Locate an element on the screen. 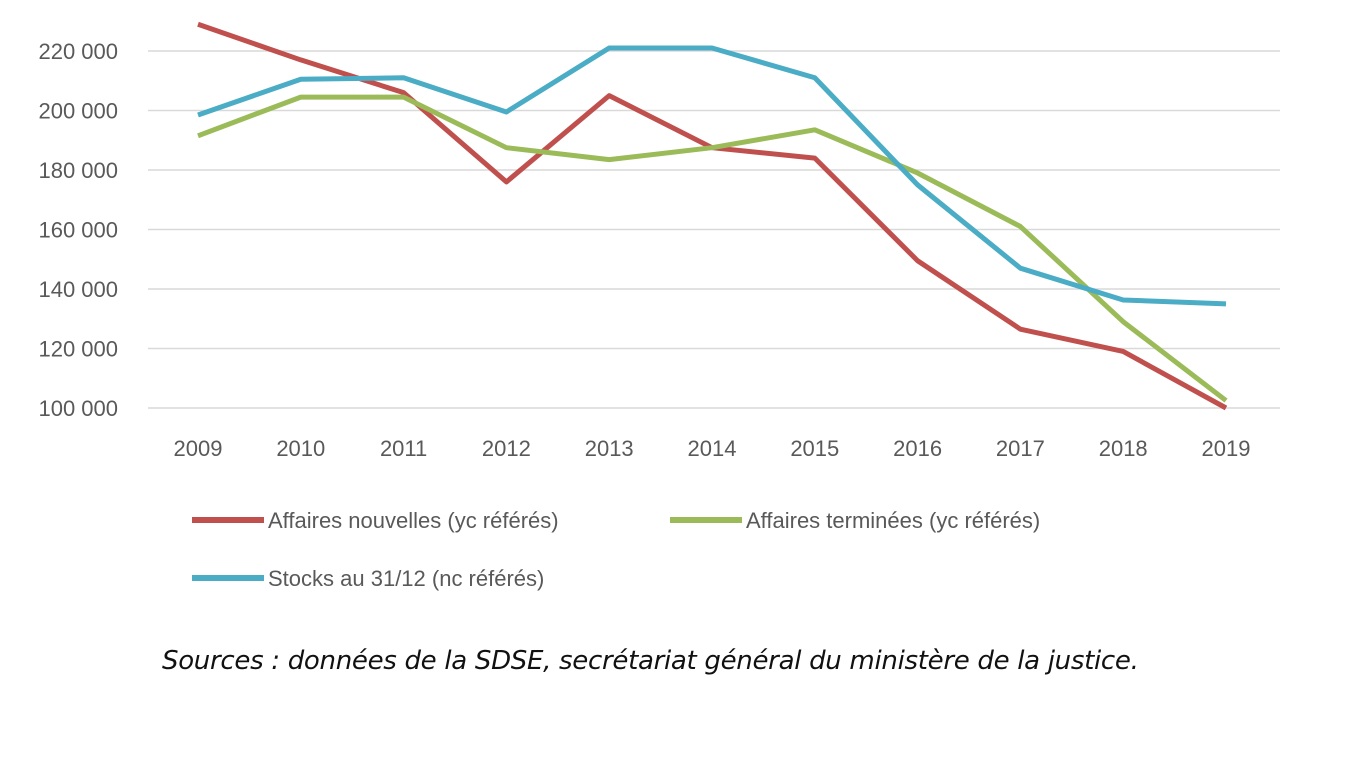  x-tick-label: 2019 is located at coordinates (1226, 448).